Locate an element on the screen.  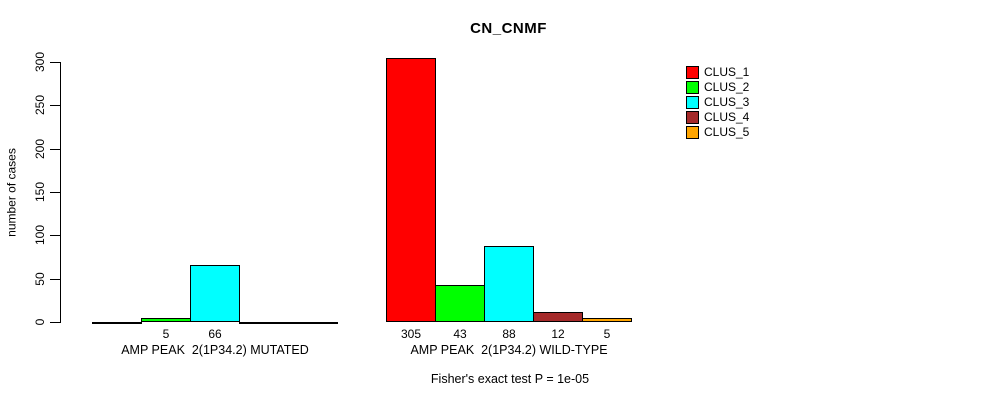
y-tick-label: 200 is located at coordinates (40, 149).